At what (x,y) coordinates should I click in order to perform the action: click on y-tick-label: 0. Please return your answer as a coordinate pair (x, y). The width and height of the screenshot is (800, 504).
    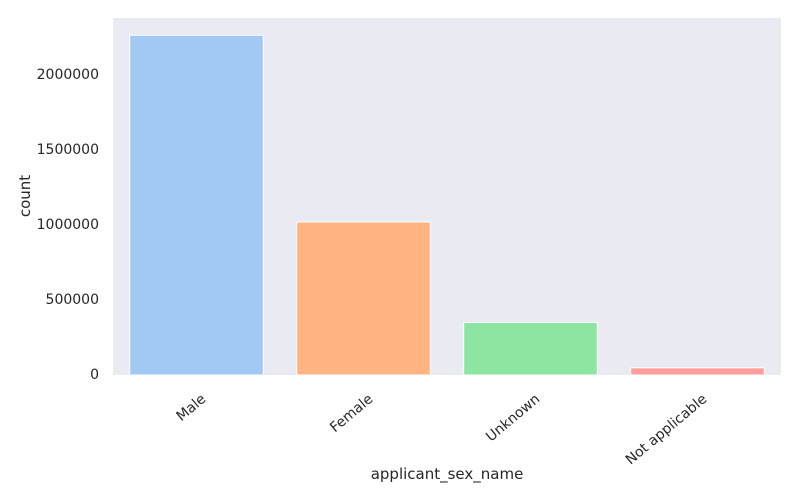
    Looking at the image, I should click on (94, 375).